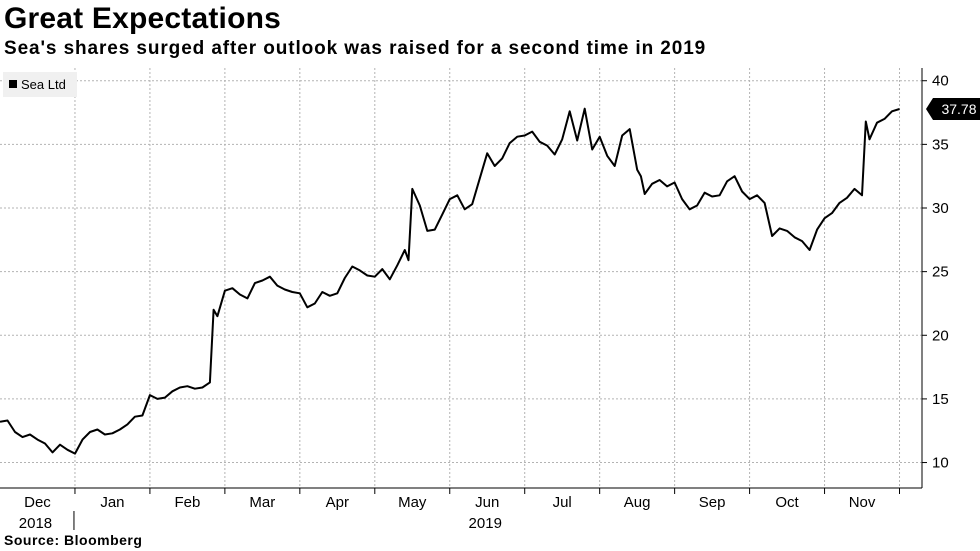 This screenshot has height=551, width=980. What do you see at coordinates (35, 523) in the screenshot?
I see `year-label: 2018` at bounding box center [35, 523].